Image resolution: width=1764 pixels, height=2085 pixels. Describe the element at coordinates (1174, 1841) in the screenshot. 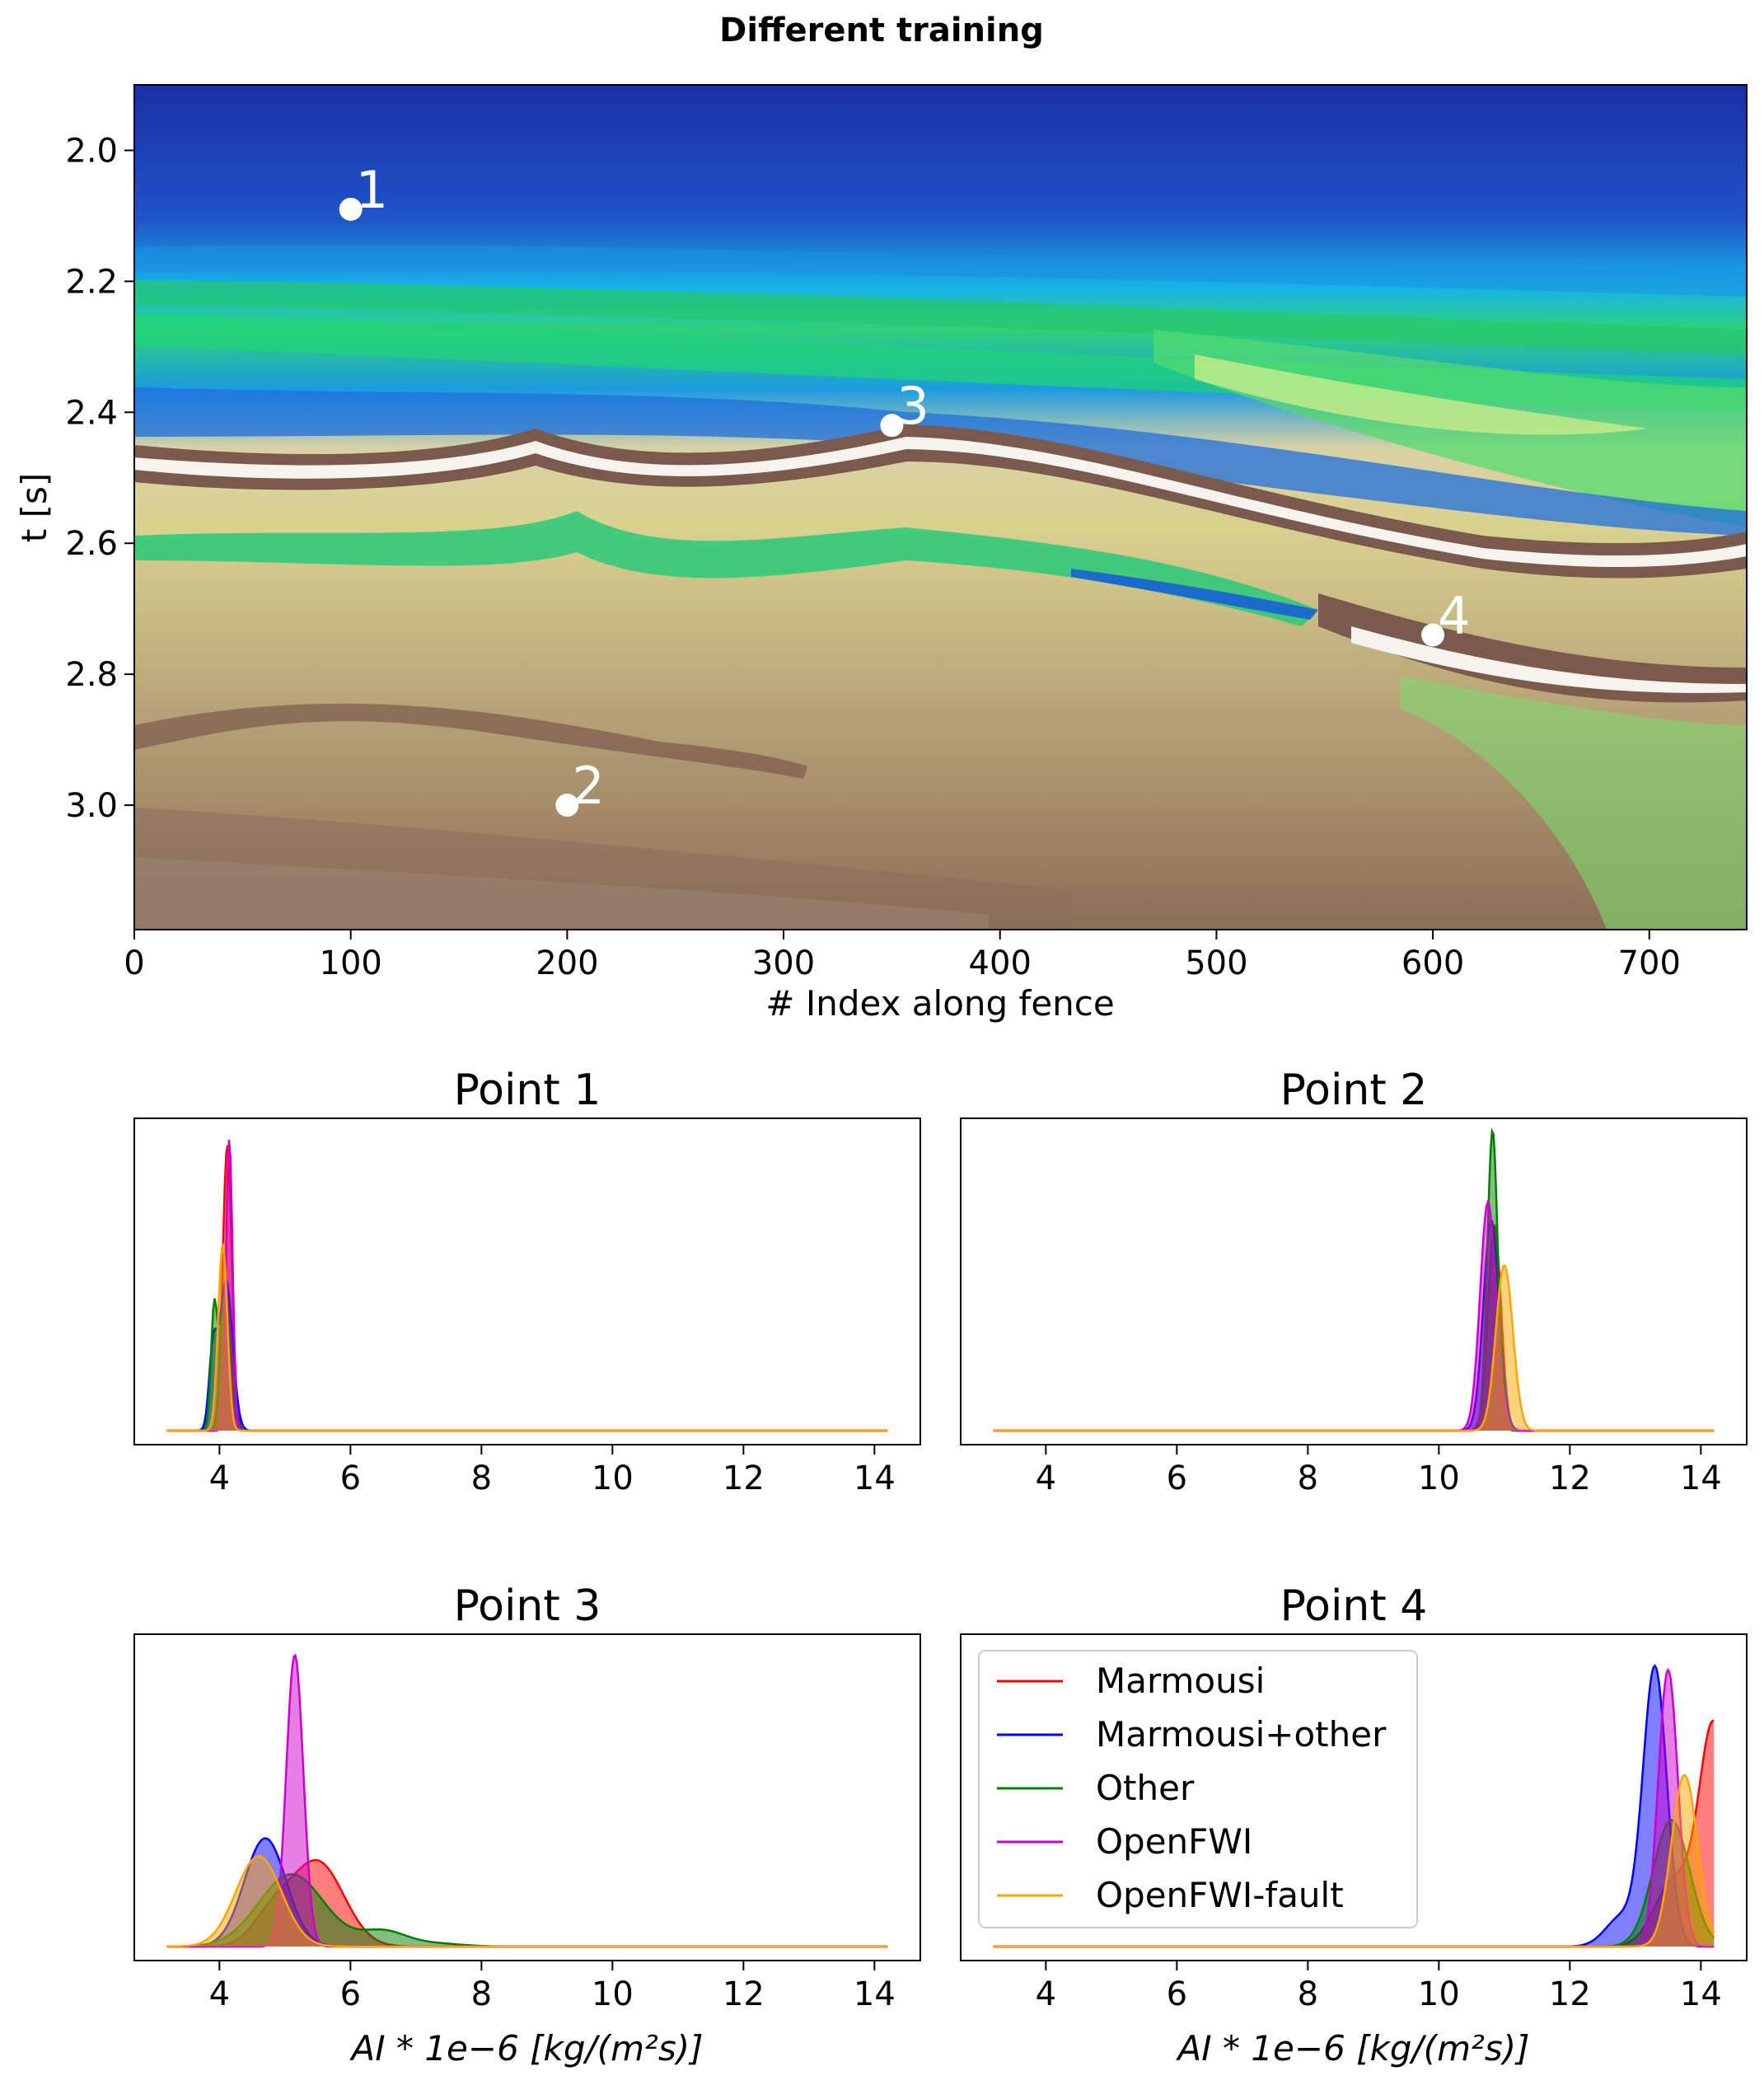

I see `legend-label: OpenFWI` at that location.